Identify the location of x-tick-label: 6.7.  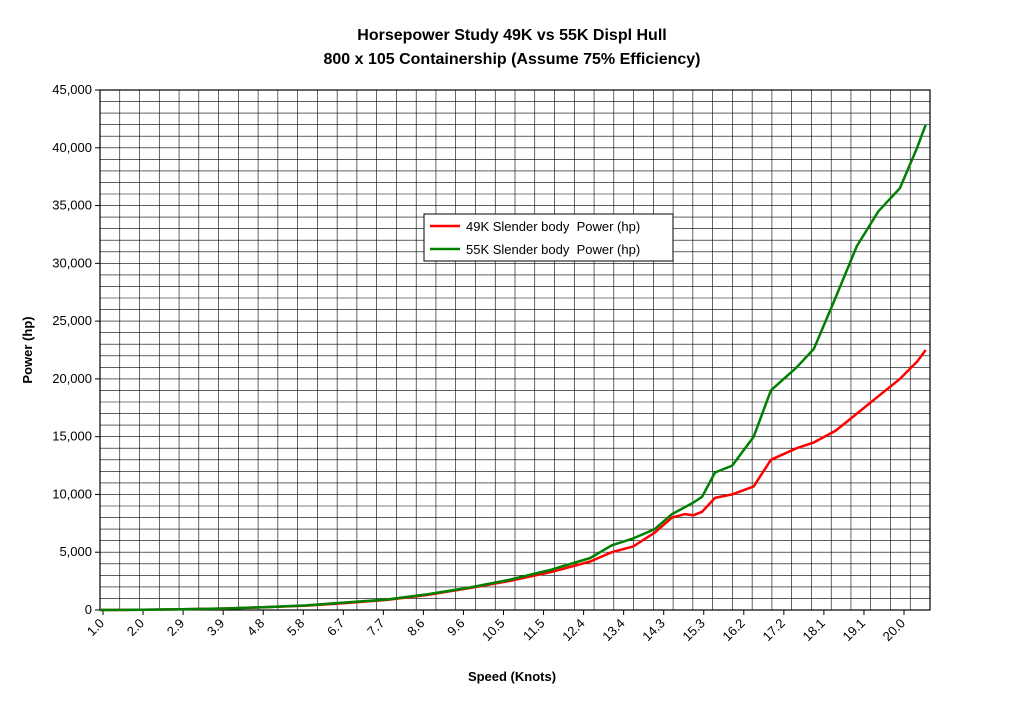
(335, 627).